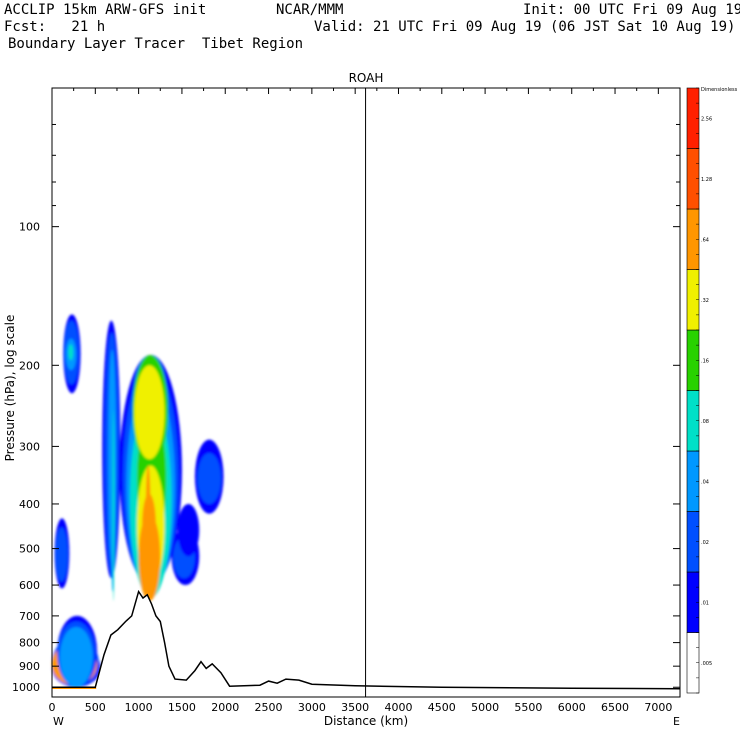 The image size is (740, 740). What do you see at coordinates (182, 707) in the screenshot?
I see `x-tick-label: 1500` at bounding box center [182, 707].